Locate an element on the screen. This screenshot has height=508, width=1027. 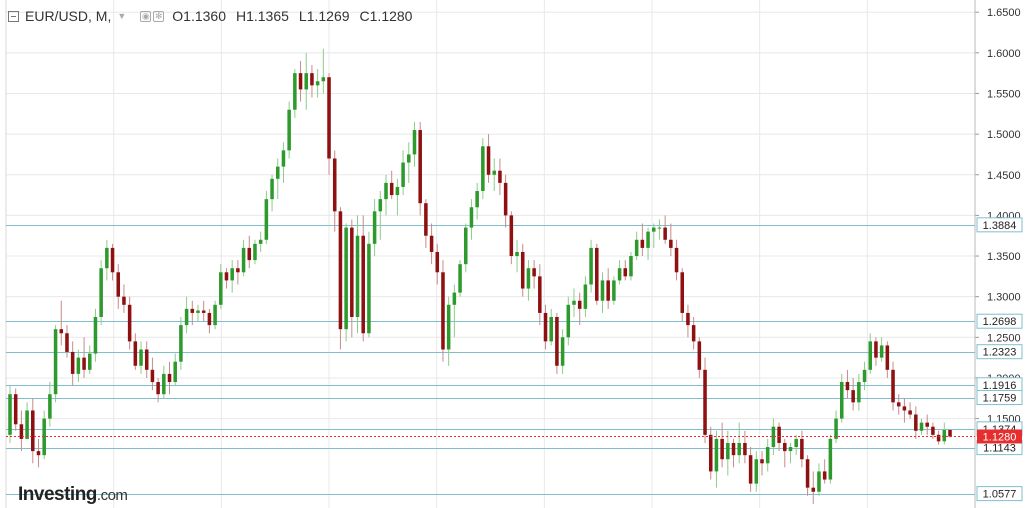
close-value: C1.1280 is located at coordinates (386, 16).